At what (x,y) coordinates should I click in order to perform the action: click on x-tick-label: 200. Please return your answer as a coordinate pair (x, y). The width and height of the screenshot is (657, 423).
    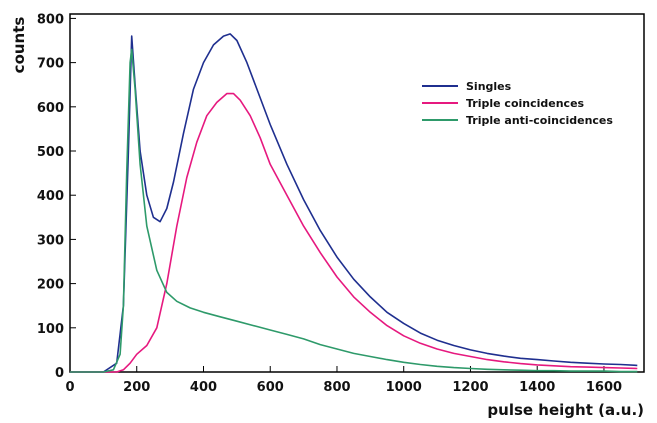
    Looking at the image, I should click on (136, 387).